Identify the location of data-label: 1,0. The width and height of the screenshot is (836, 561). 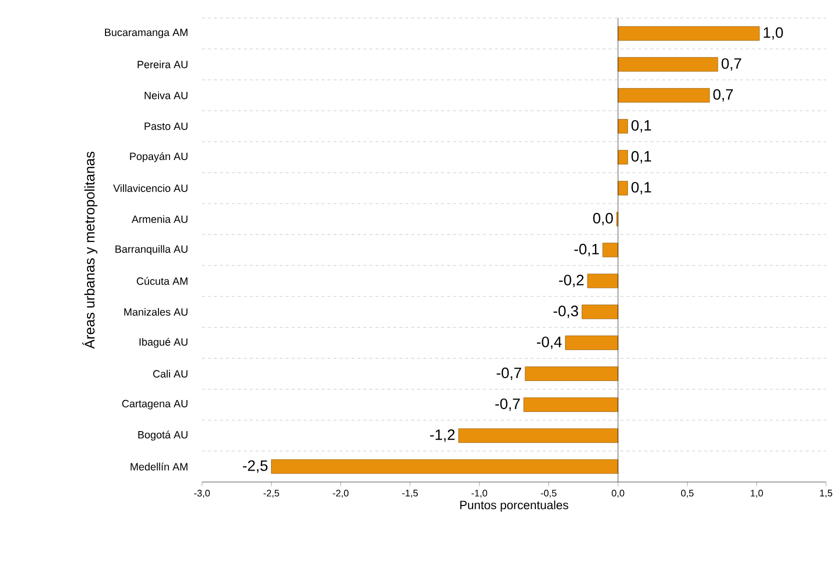
(773, 33).